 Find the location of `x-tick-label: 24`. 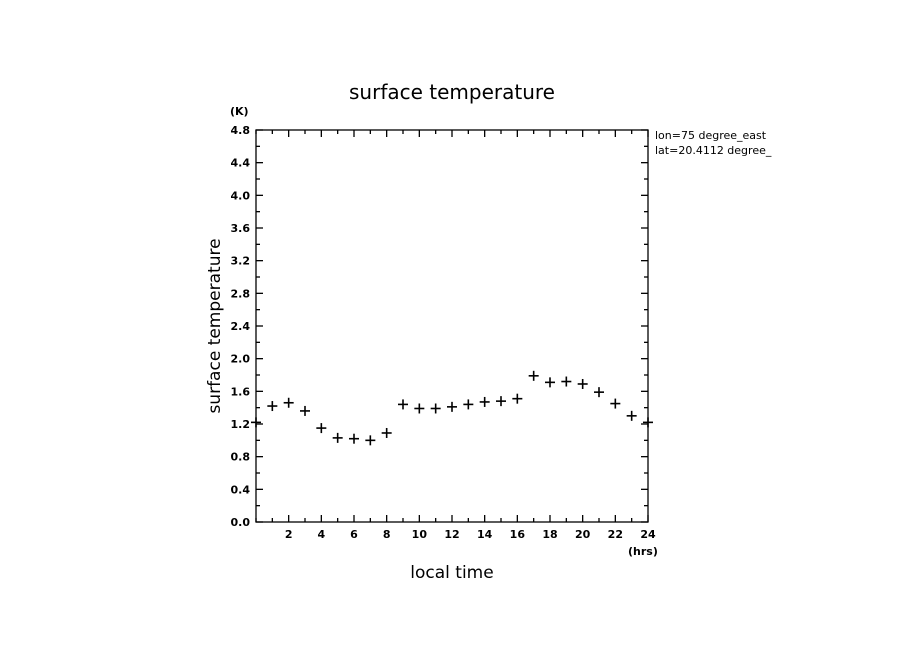

x-tick-label: 24 is located at coordinates (648, 534).